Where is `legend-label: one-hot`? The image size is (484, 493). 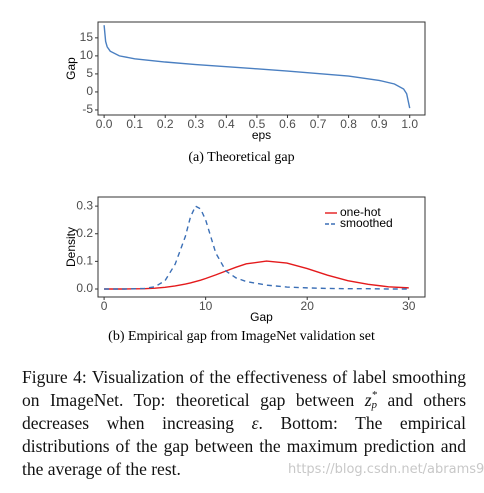
legend-label: one-hot is located at coordinates (360, 212).